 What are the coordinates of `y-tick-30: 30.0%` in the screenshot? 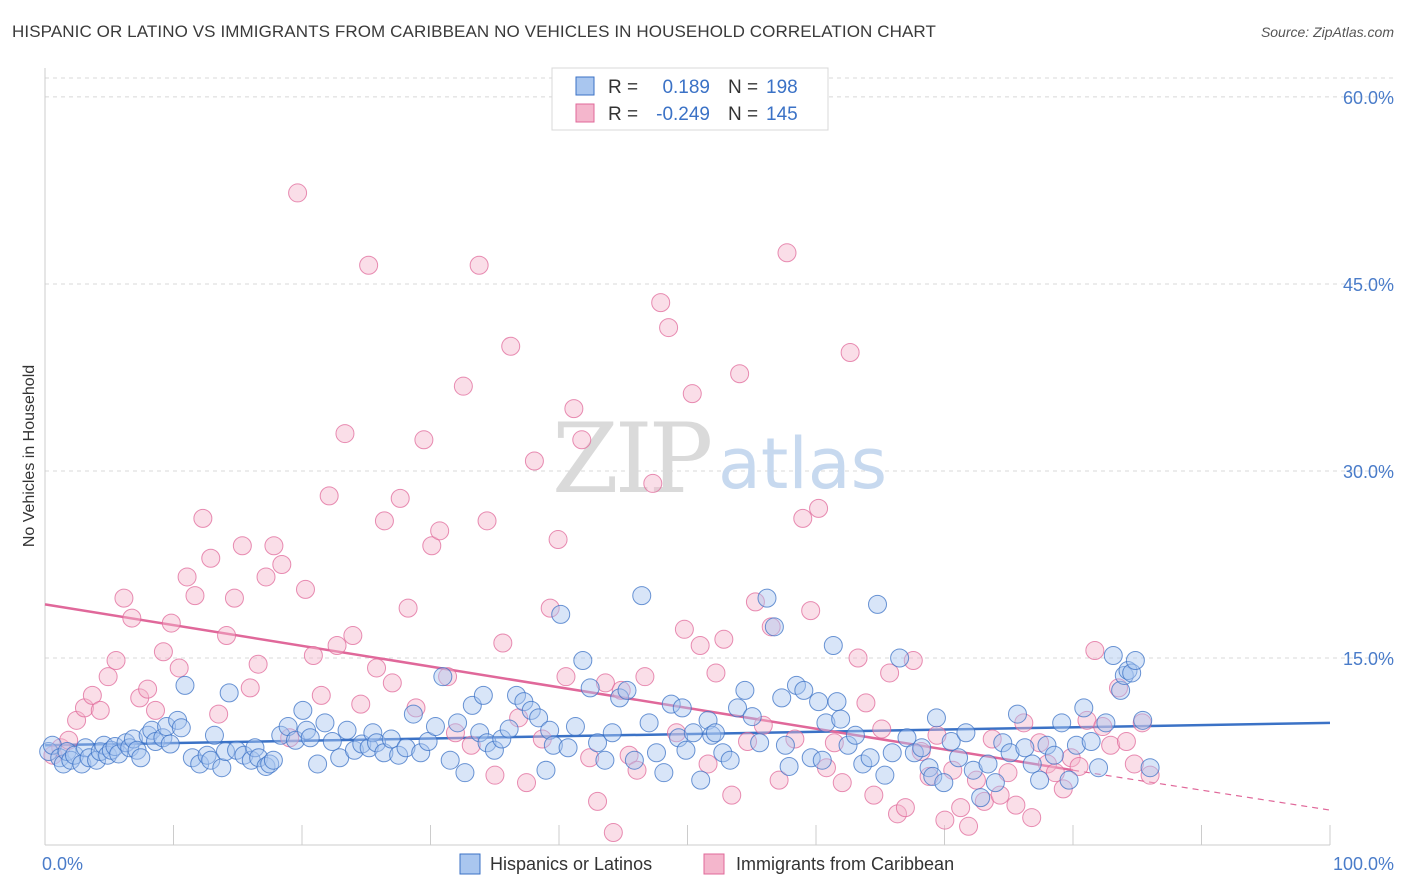 It's located at (1368, 472).